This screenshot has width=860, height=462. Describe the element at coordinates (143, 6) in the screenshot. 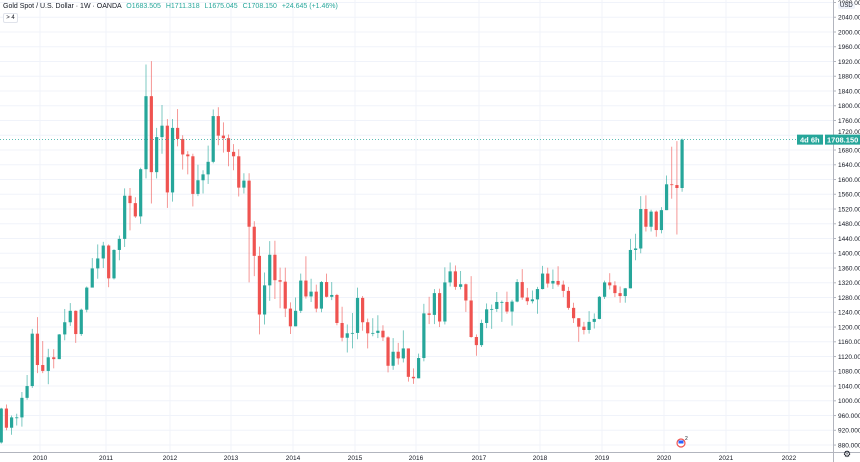

I see `ohlc-open: O1683.505` at that location.